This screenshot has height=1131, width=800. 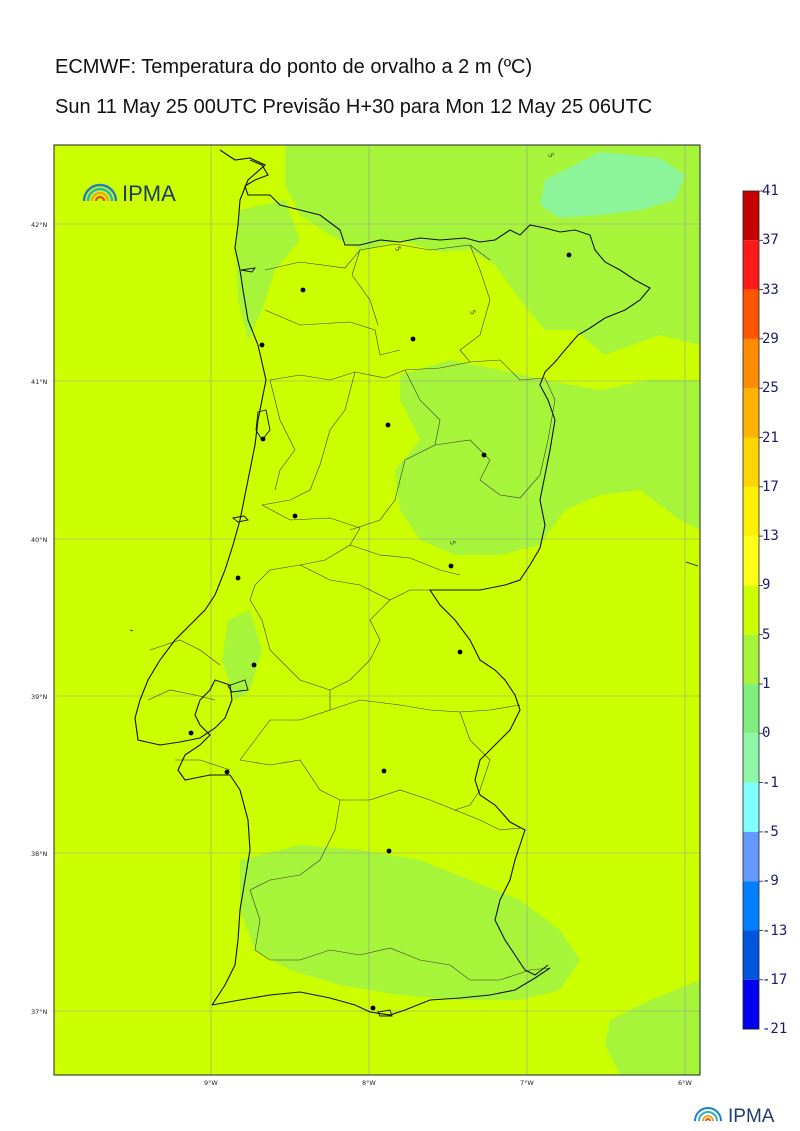 I want to click on lon-label: 9°W, so click(x=211, y=1083).